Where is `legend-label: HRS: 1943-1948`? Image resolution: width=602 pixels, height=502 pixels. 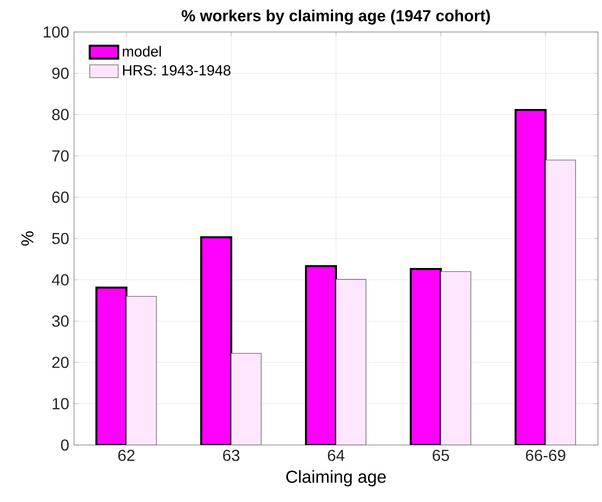
legend-label: HRS: 1943-1948 is located at coordinates (176, 70).